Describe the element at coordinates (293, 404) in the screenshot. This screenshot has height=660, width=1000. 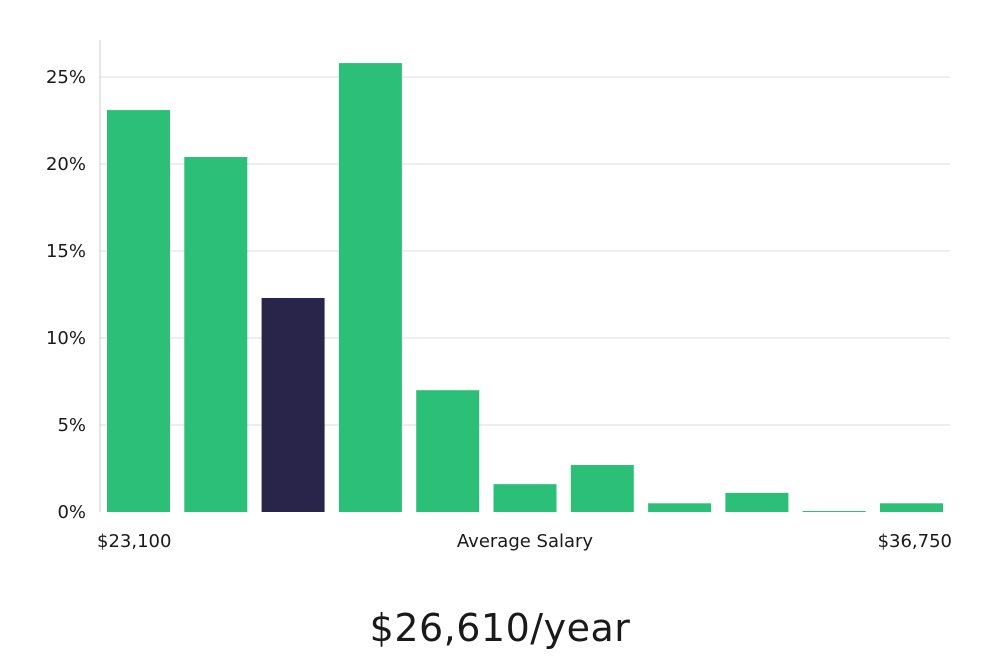
I see `bar-highlighted` at that location.